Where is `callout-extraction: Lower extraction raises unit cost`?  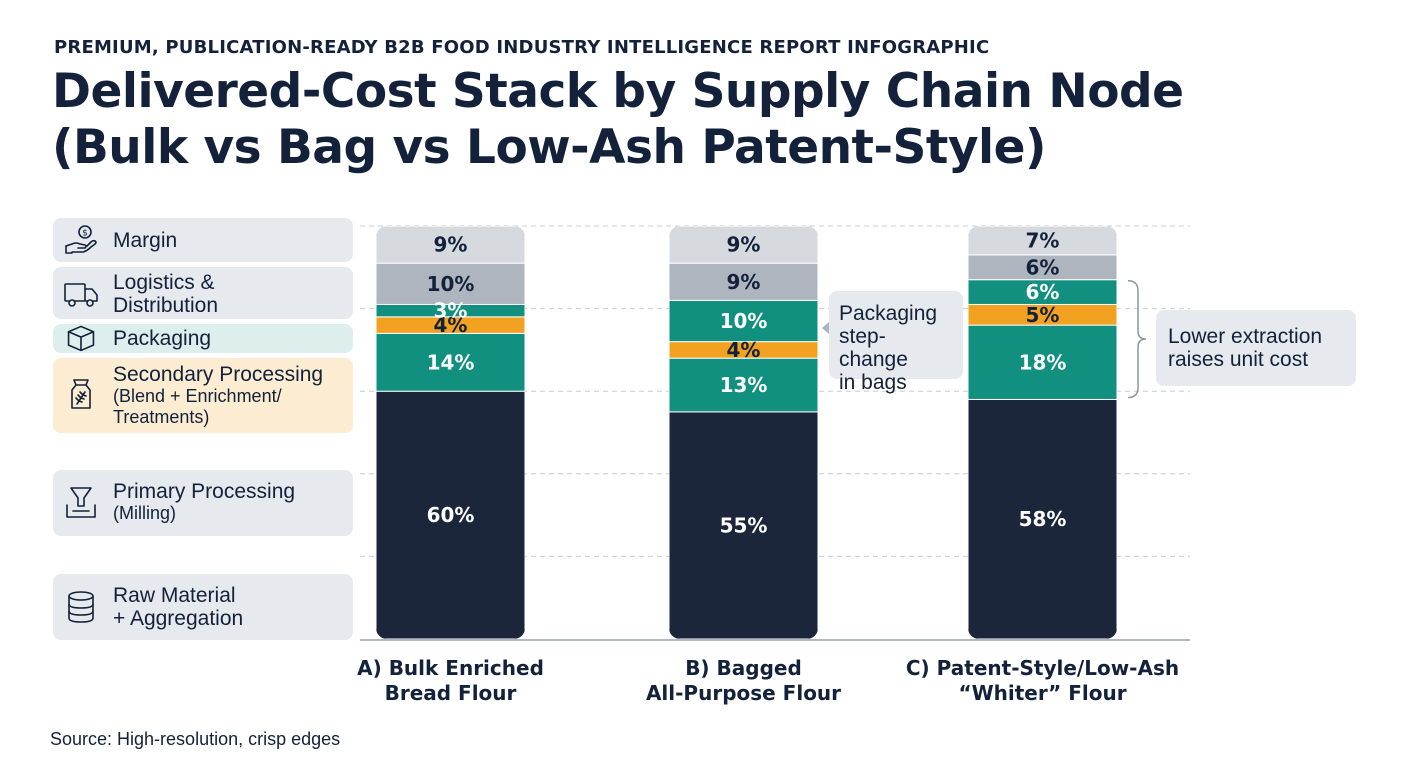
callout-extraction: Lower extraction raises unit cost is located at coordinates (1256, 348).